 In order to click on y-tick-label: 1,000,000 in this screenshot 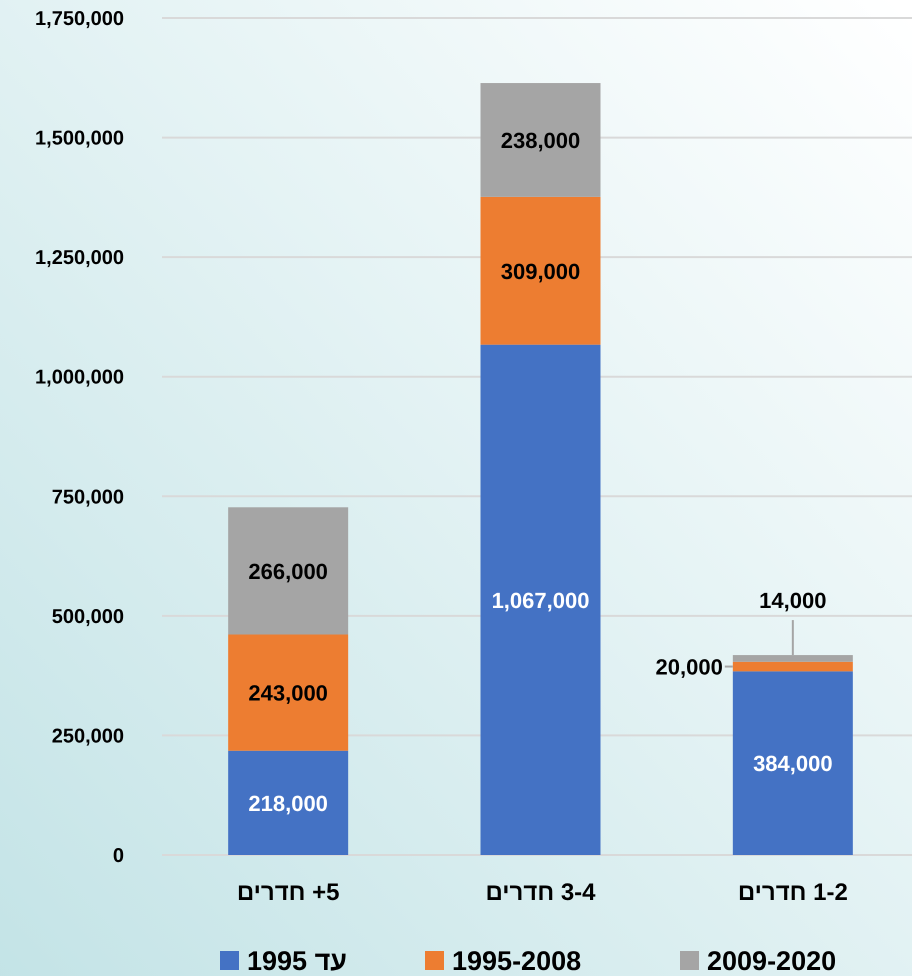, I will do `click(79, 377)`.